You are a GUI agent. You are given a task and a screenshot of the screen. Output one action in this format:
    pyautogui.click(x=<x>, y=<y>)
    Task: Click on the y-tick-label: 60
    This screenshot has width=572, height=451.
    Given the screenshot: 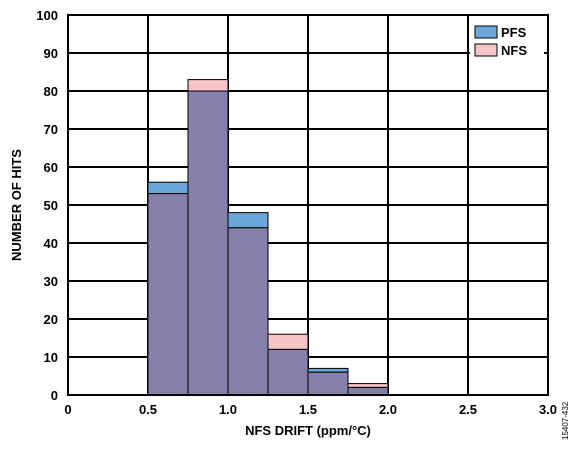 What is the action you would take?
    pyautogui.click(x=51, y=167)
    